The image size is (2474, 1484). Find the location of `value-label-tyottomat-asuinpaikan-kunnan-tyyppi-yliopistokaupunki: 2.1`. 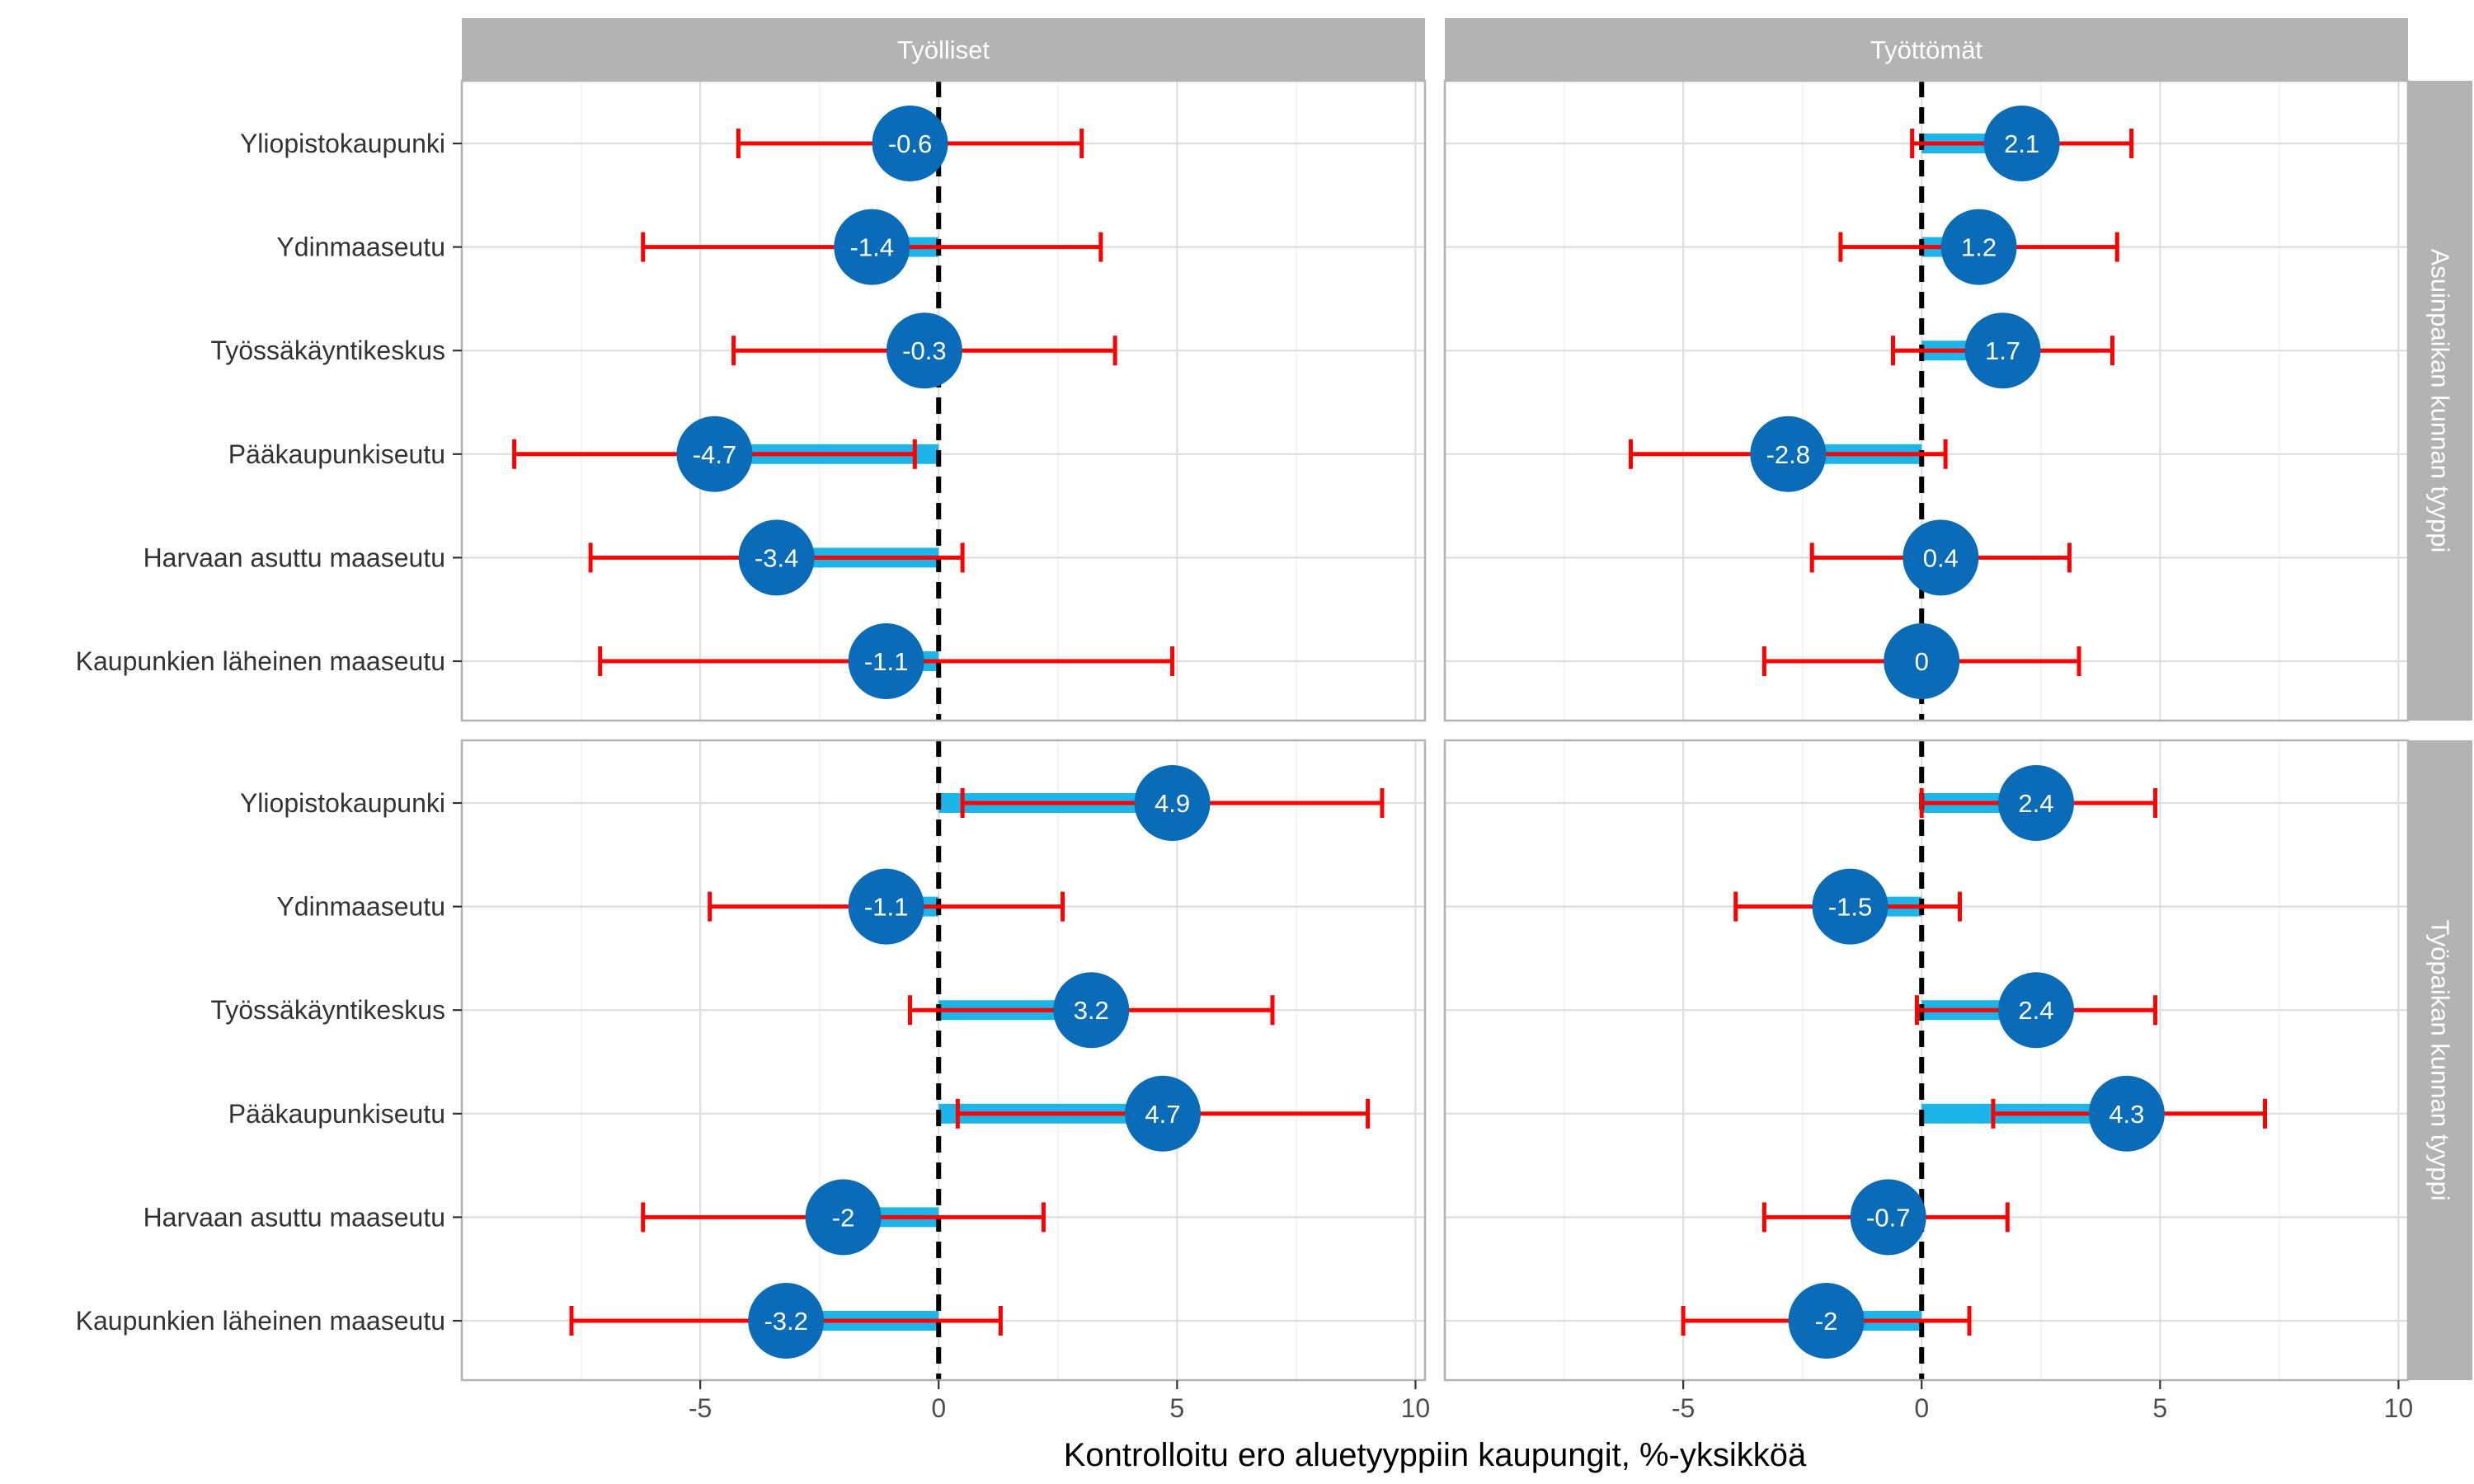

value-label-tyottomat-asuinpaikan-kunnan-tyyppi-yliopistokaupunki: 2.1 is located at coordinates (2021, 143).